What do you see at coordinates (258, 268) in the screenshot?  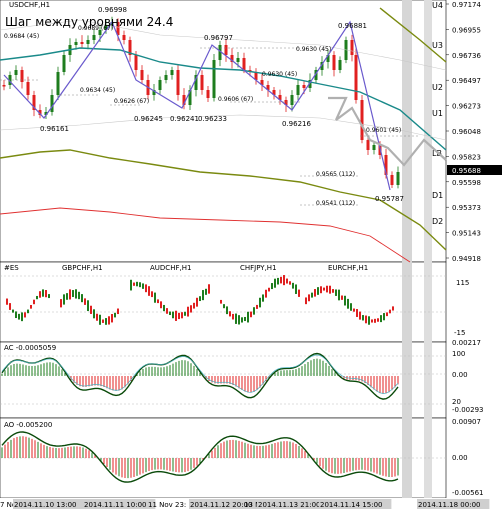 I see `pair-label: CHFJPY,H1` at bounding box center [258, 268].